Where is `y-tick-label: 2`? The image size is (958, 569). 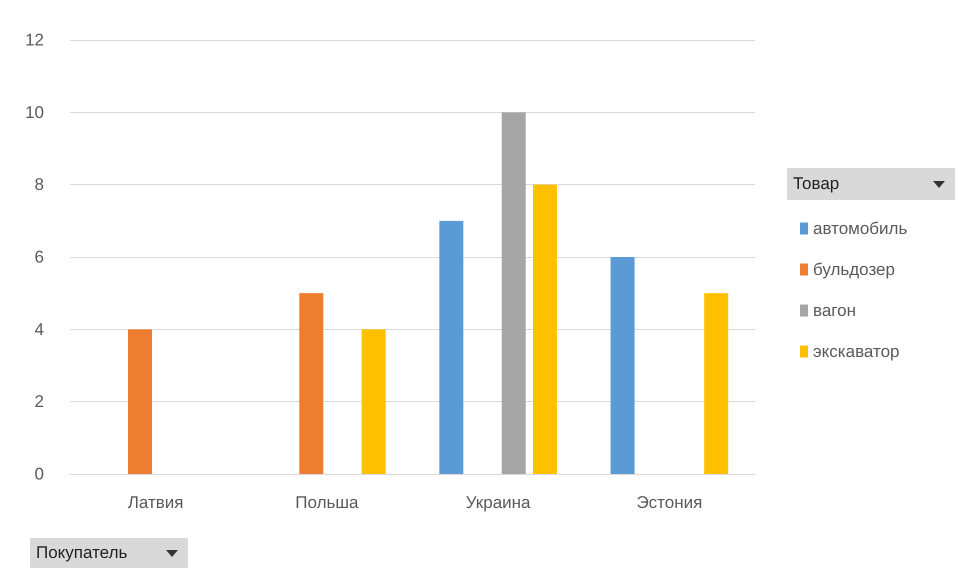 y-tick-label: 2 is located at coordinates (39, 402).